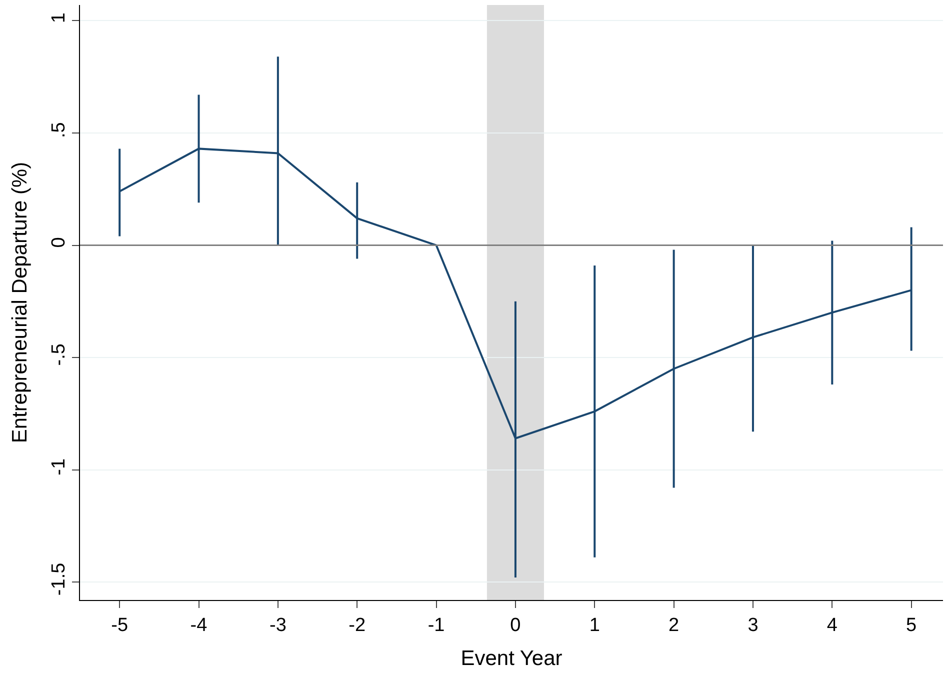 This screenshot has height=679, width=945. What do you see at coordinates (59, 355) in the screenshot?
I see `y-tick-label: -.5` at bounding box center [59, 355].